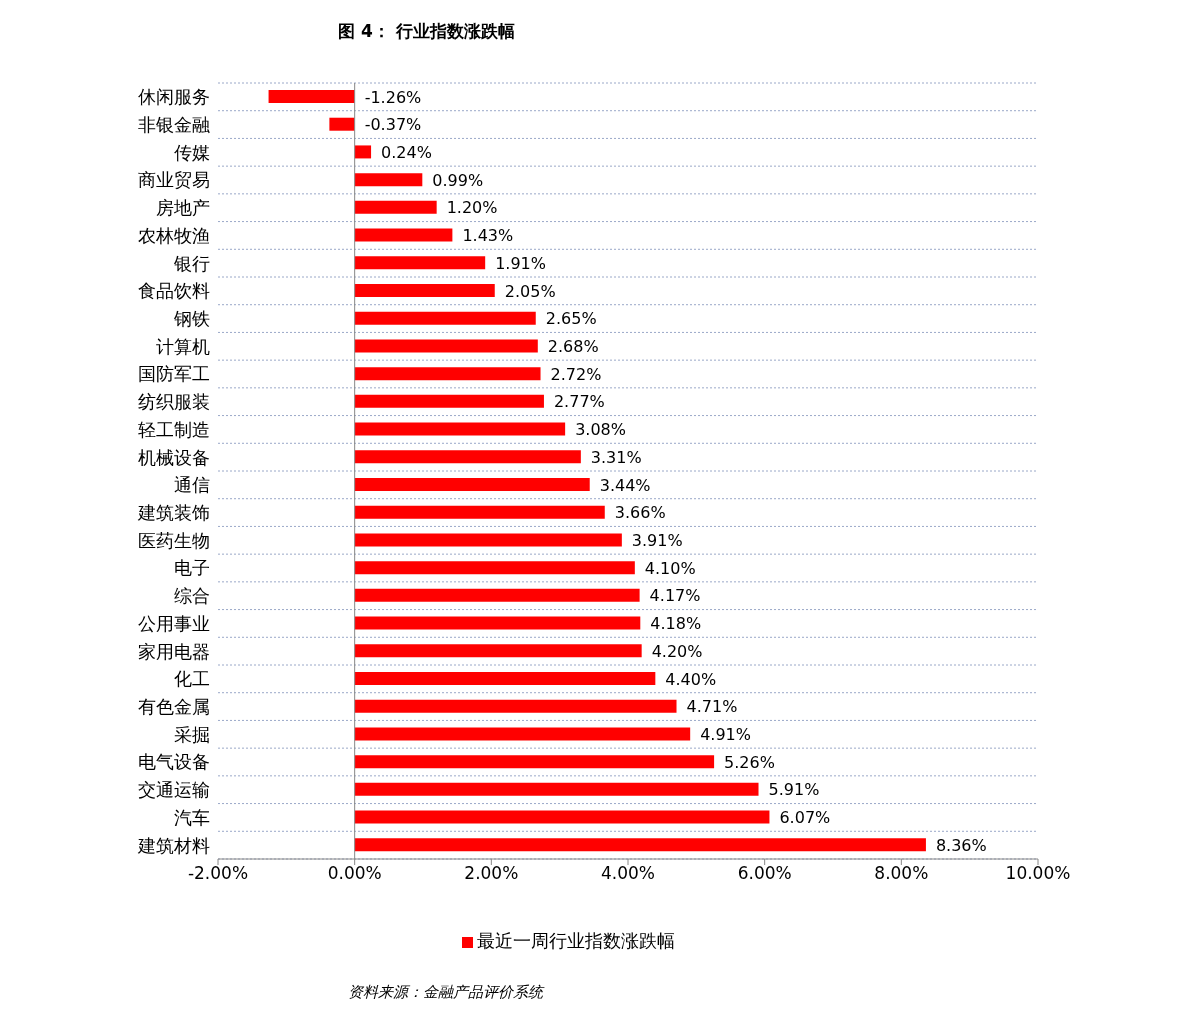 This screenshot has height=1019, width=1191. What do you see at coordinates (794, 790) in the screenshot?
I see `data-label: 5.91%` at bounding box center [794, 790].